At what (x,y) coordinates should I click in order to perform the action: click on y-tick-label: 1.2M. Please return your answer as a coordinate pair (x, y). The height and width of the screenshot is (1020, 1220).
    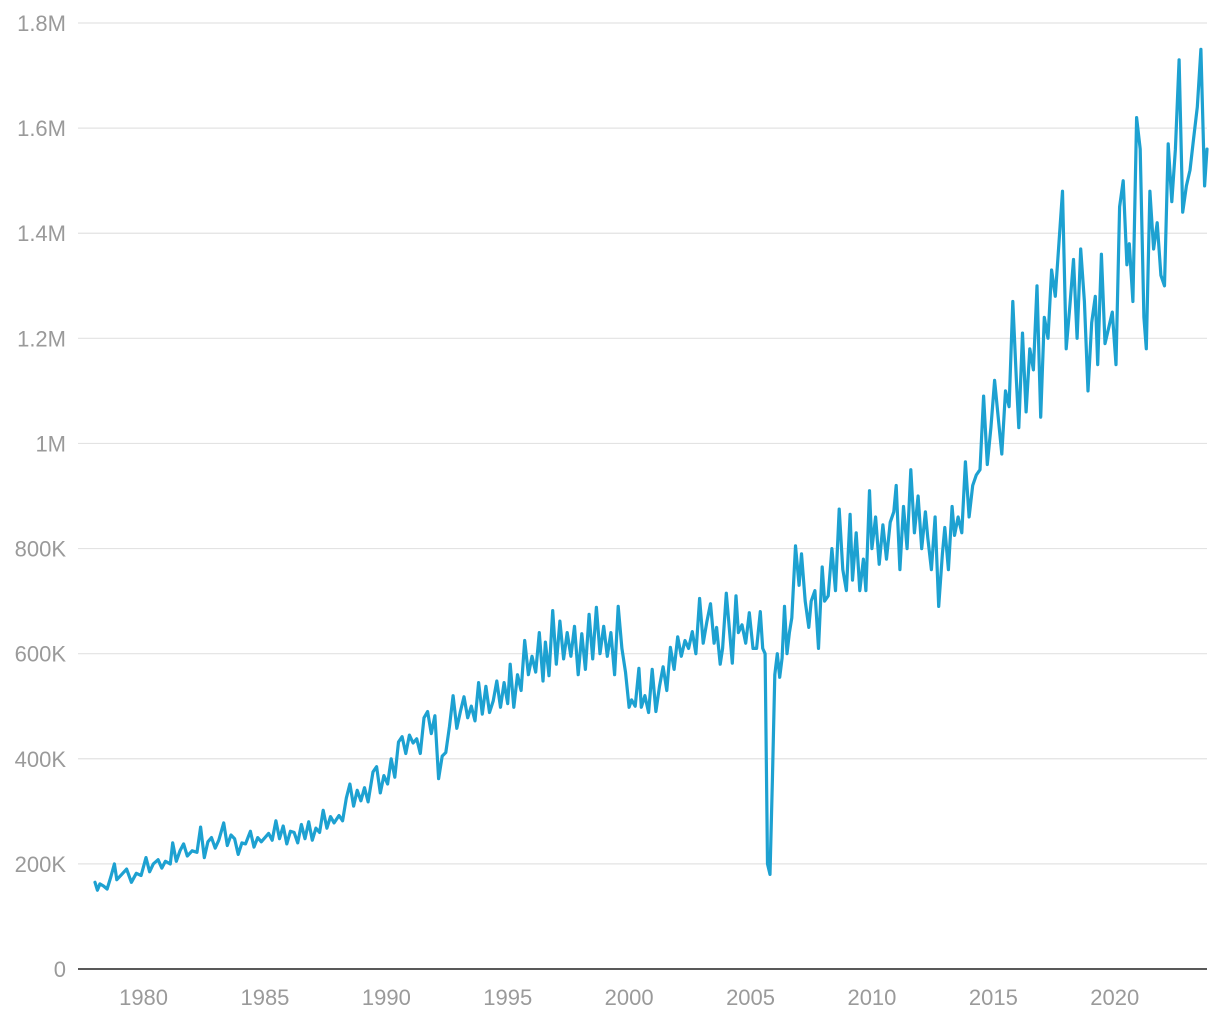
    Looking at the image, I should click on (41, 338).